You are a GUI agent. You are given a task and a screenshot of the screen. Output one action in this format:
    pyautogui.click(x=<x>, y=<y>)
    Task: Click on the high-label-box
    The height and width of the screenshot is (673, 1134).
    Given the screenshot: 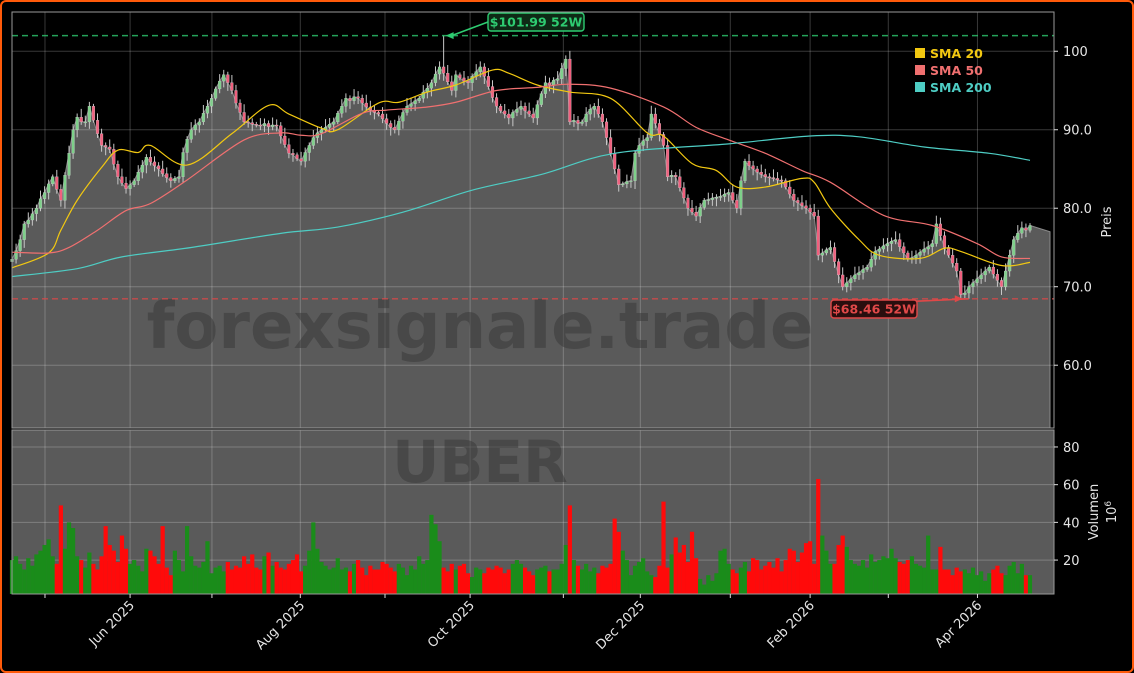 What is the action you would take?
    pyautogui.click(x=536, y=22)
    